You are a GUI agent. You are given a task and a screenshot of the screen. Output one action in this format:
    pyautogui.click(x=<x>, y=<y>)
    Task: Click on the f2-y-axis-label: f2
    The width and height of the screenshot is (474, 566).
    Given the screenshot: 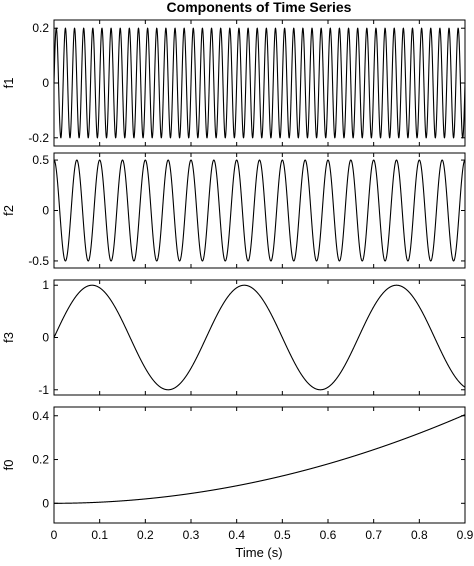 What is the action you would take?
    pyautogui.click(x=8, y=210)
    